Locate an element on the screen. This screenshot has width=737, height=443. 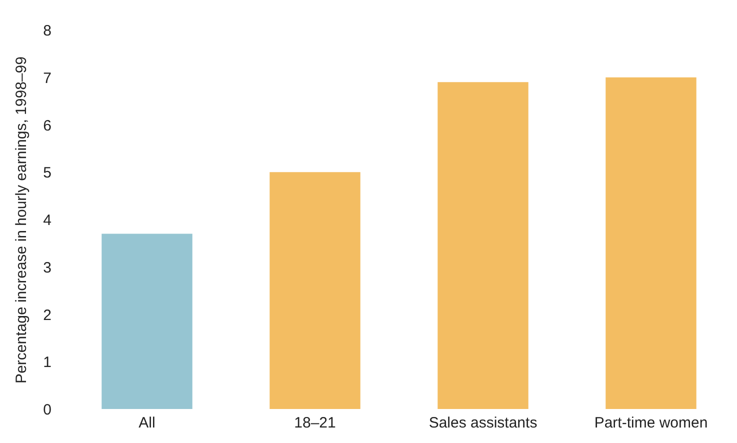
y-tick-label: 1 is located at coordinates (47, 363).